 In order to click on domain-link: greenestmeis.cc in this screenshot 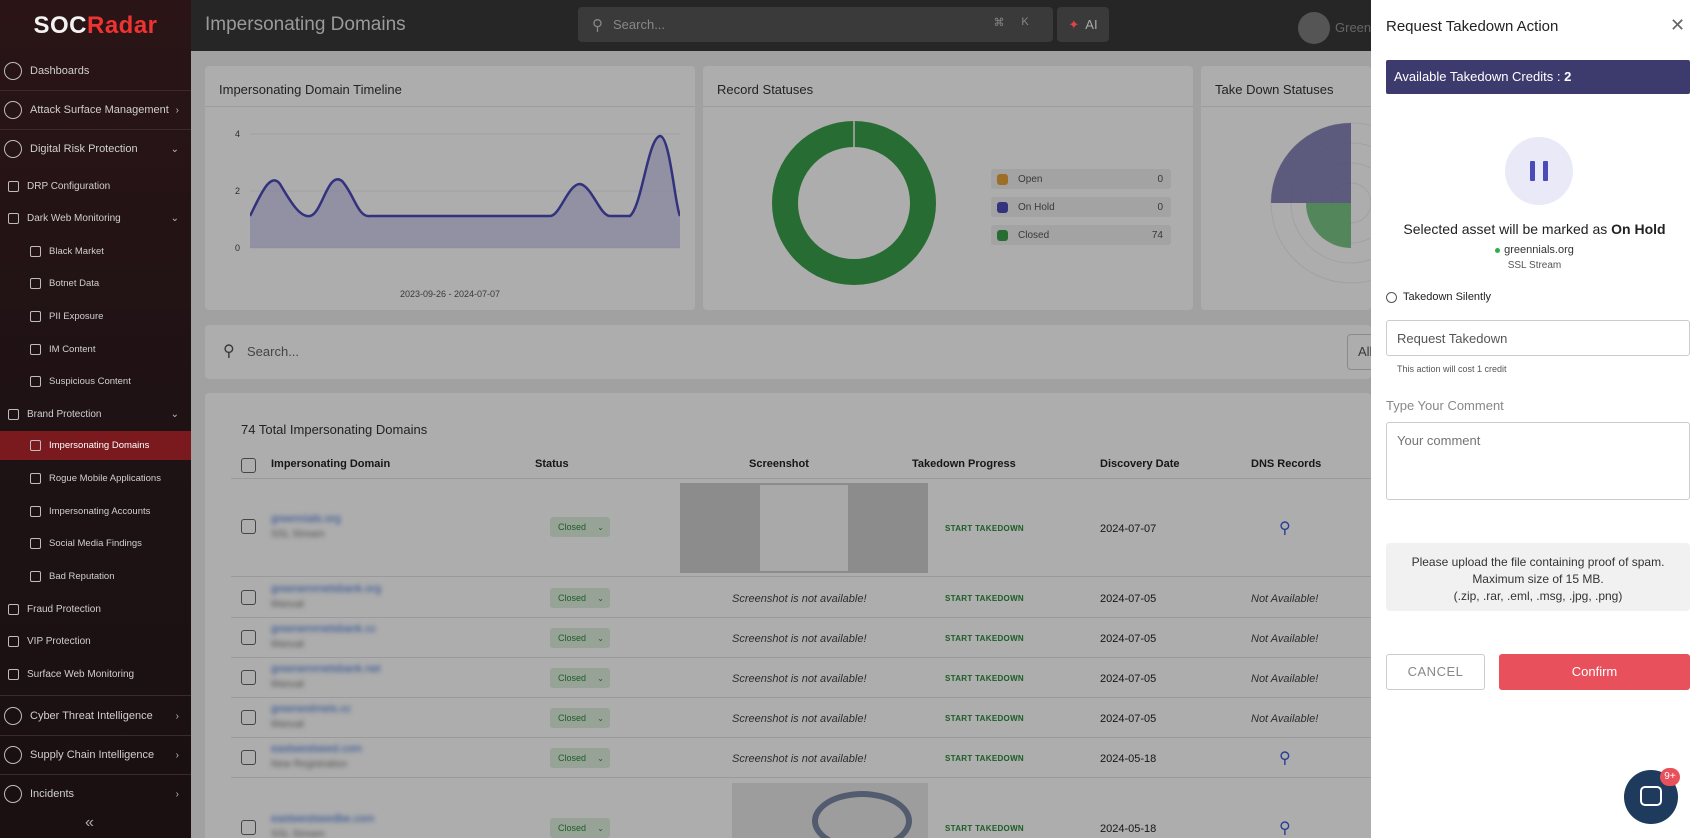, I will do `click(311, 709)`.